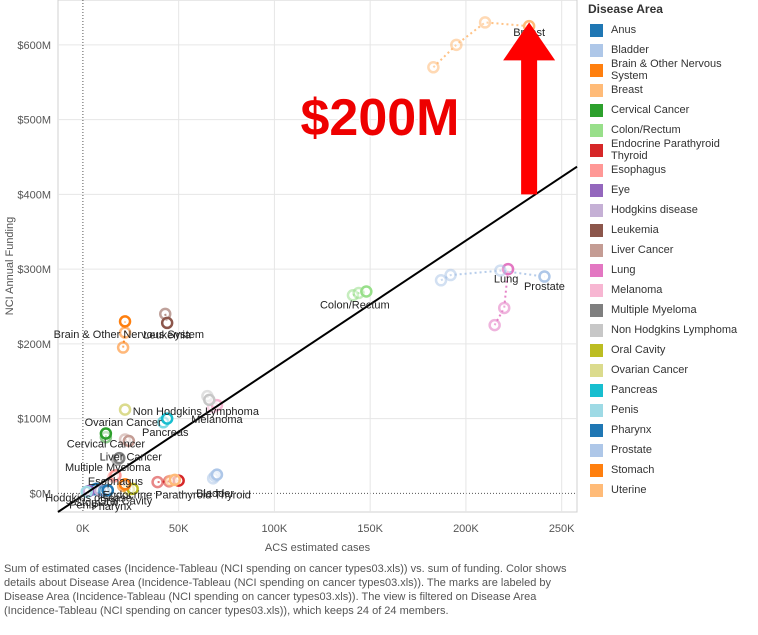 Image resolution: width=758 pixels, height=635 pixels. Describe the element at coordinates (88, 499) in the screenshot. I see `mark-label: Hodgkins disease` at that location.